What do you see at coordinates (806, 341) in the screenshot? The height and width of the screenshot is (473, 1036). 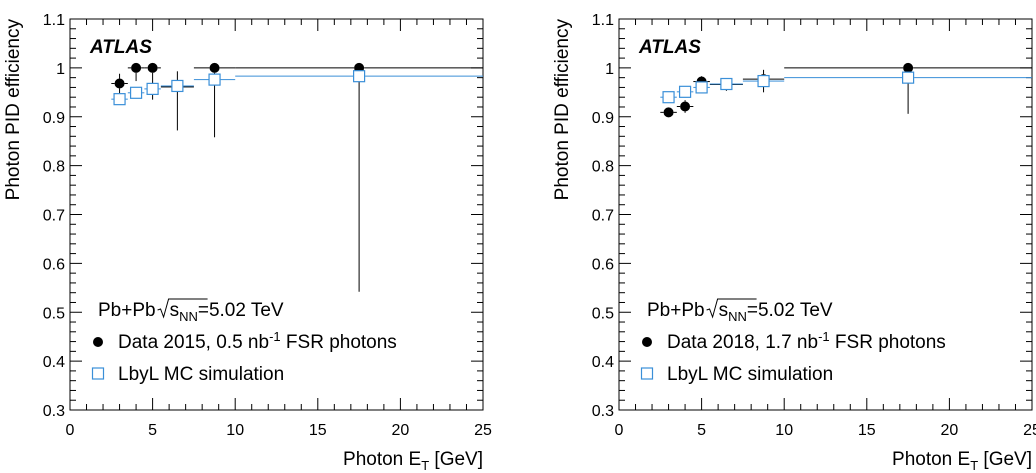 I see `legend-data-label: Data 2018, 1.7 nb-1 FSR photons` at bounding box center [806, 341].